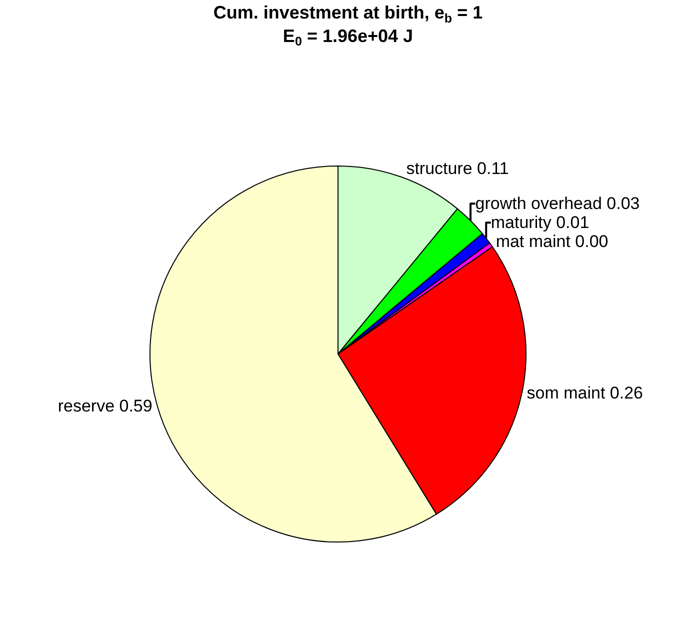 The image size is (696, 618). What do you see at coordinates (552, 242) in the screenshot?
I see `slice-label: mat maint 0.00` at bounding box center [552, 242].